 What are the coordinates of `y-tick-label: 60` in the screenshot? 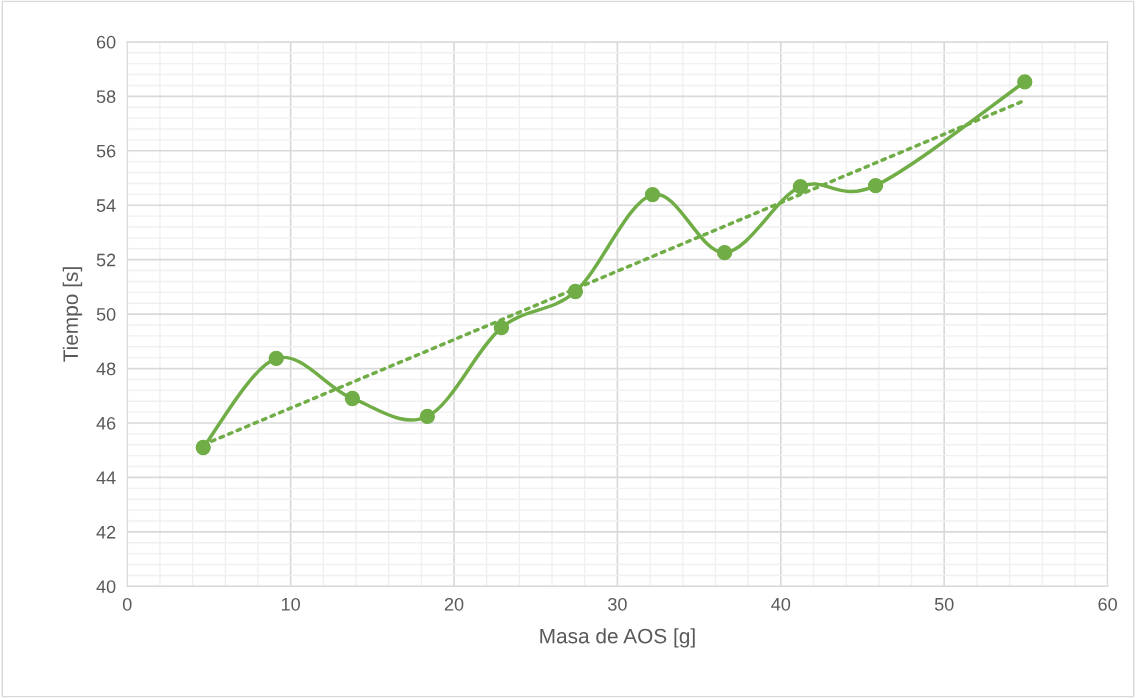 It's located at (106, 42).